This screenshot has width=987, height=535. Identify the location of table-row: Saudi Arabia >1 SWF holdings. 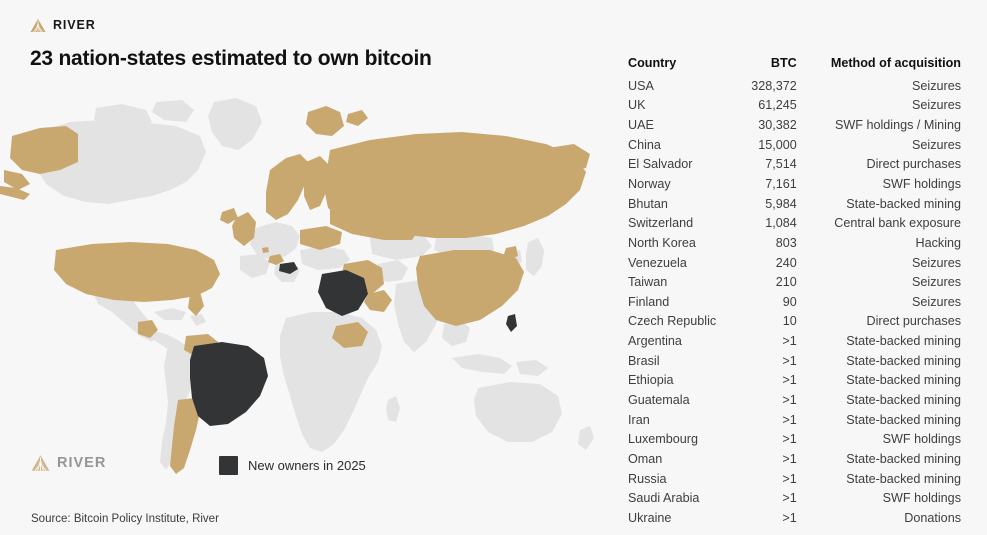
(794, 499).